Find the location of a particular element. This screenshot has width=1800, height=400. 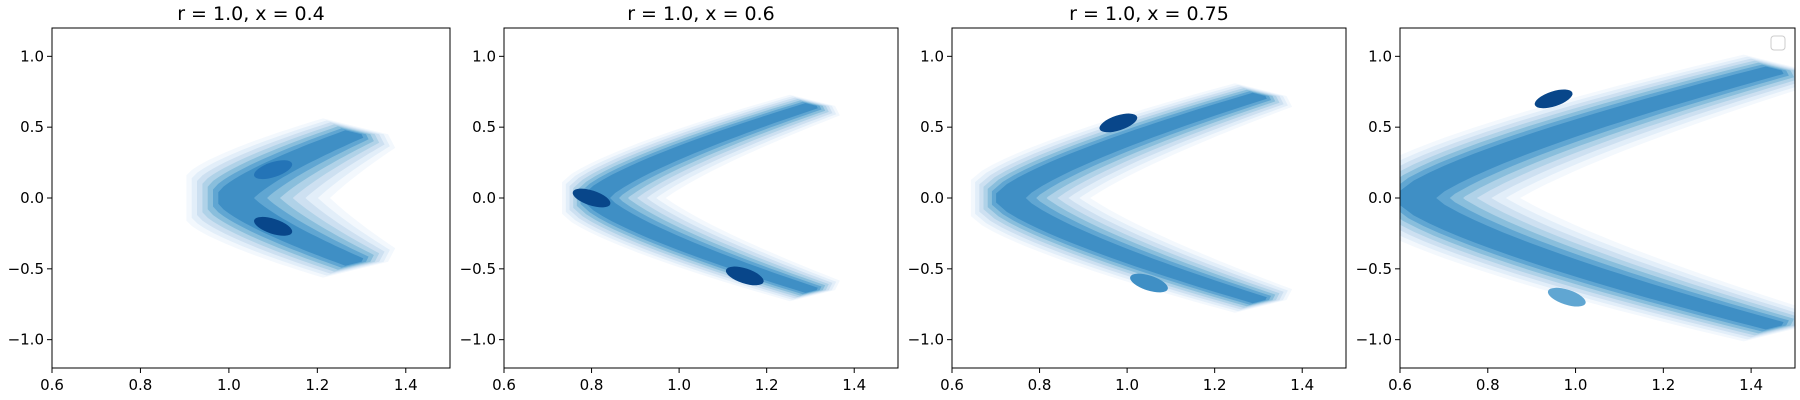

subplot-title: r = 1.0, x = 0.75 is located at coordinates (1149, 14).